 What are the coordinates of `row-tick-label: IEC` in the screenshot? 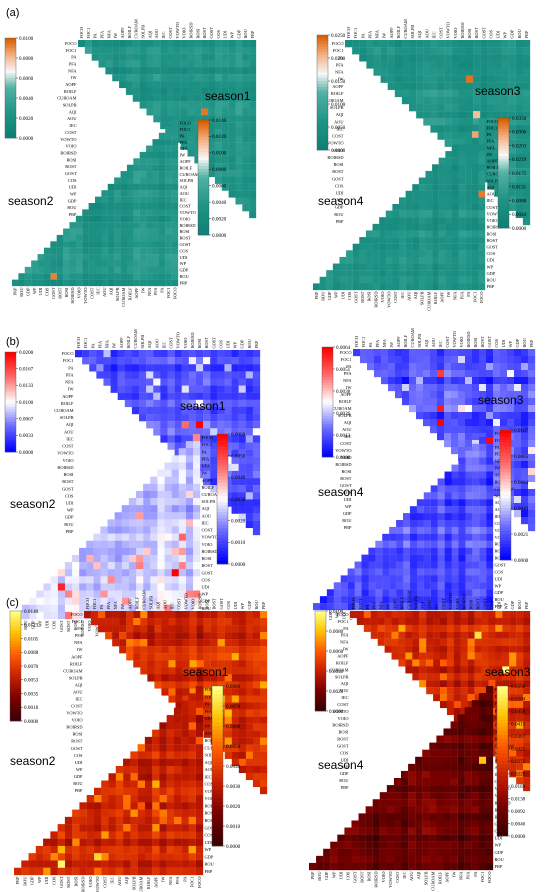 It's located at (78, 699).